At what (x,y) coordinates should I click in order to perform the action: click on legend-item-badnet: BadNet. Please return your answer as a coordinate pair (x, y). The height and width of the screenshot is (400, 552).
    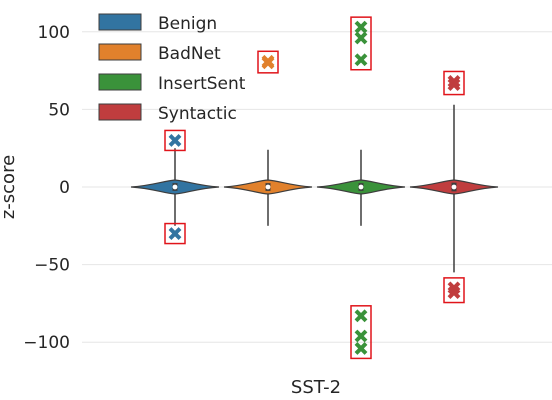
    Looking at the image, I should click on (159, 53).